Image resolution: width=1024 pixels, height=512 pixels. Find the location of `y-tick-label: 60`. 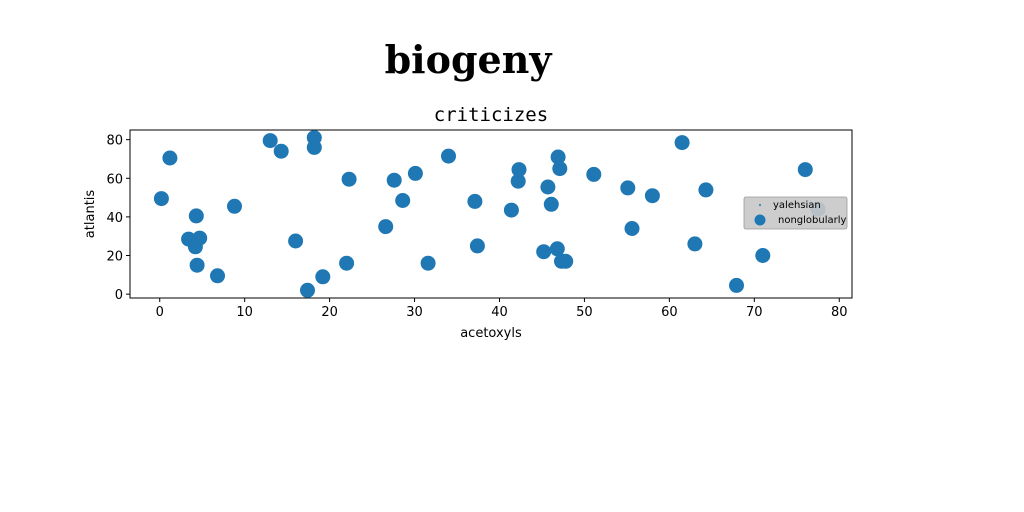

y-tick-label: 60 is located at coordinates (114, 179).